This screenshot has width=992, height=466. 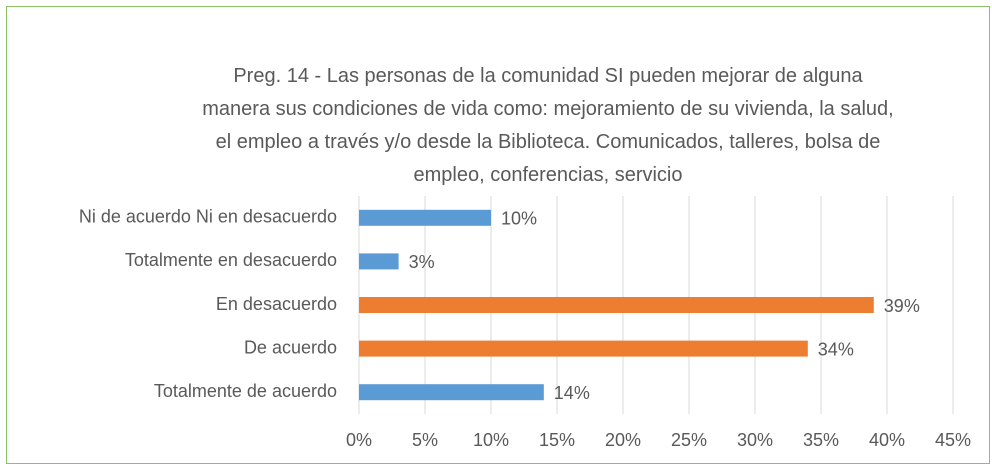 What do you see at coordinates (290, 347) in the screenshot?
I see `y-tick-label: De acuerdo` at bounding box center [290, 347].